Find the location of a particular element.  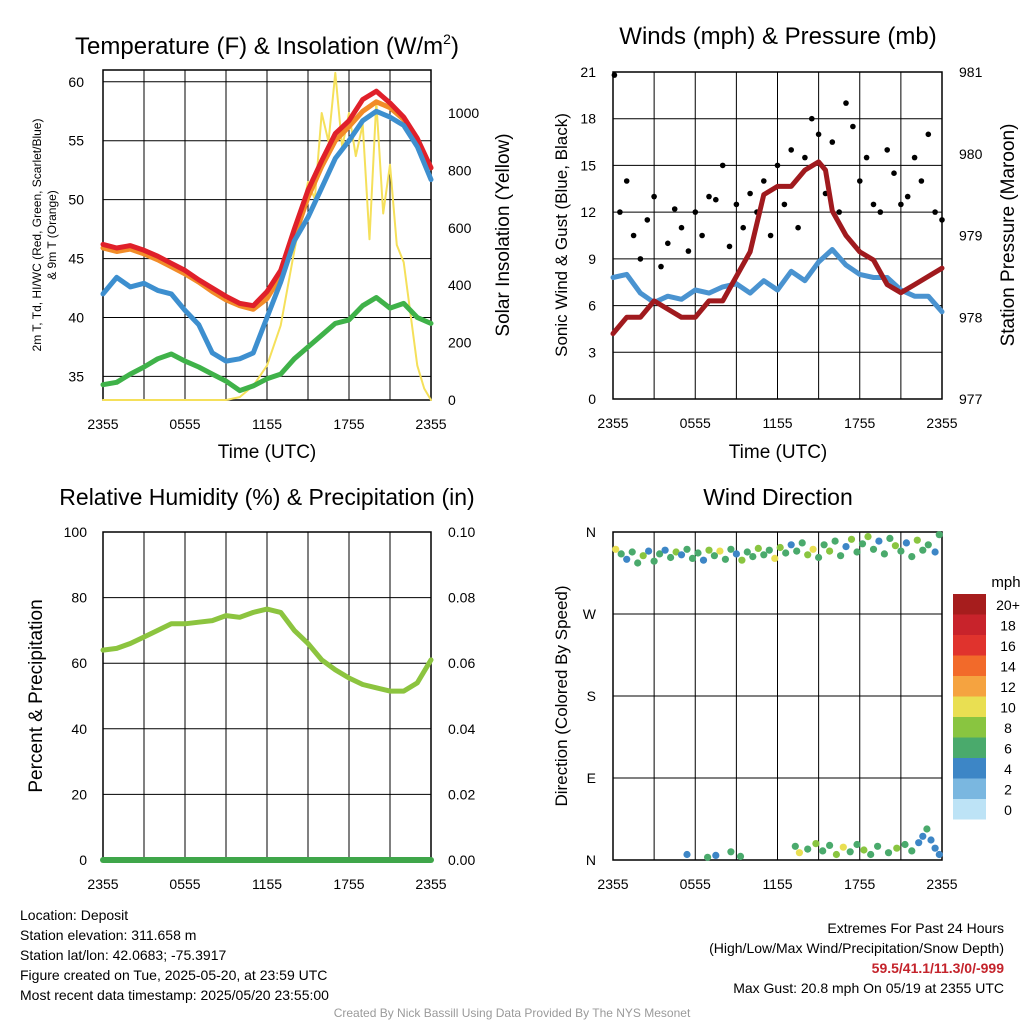

y2-tick-label: 0.10 is located at coordinates (461, 532).